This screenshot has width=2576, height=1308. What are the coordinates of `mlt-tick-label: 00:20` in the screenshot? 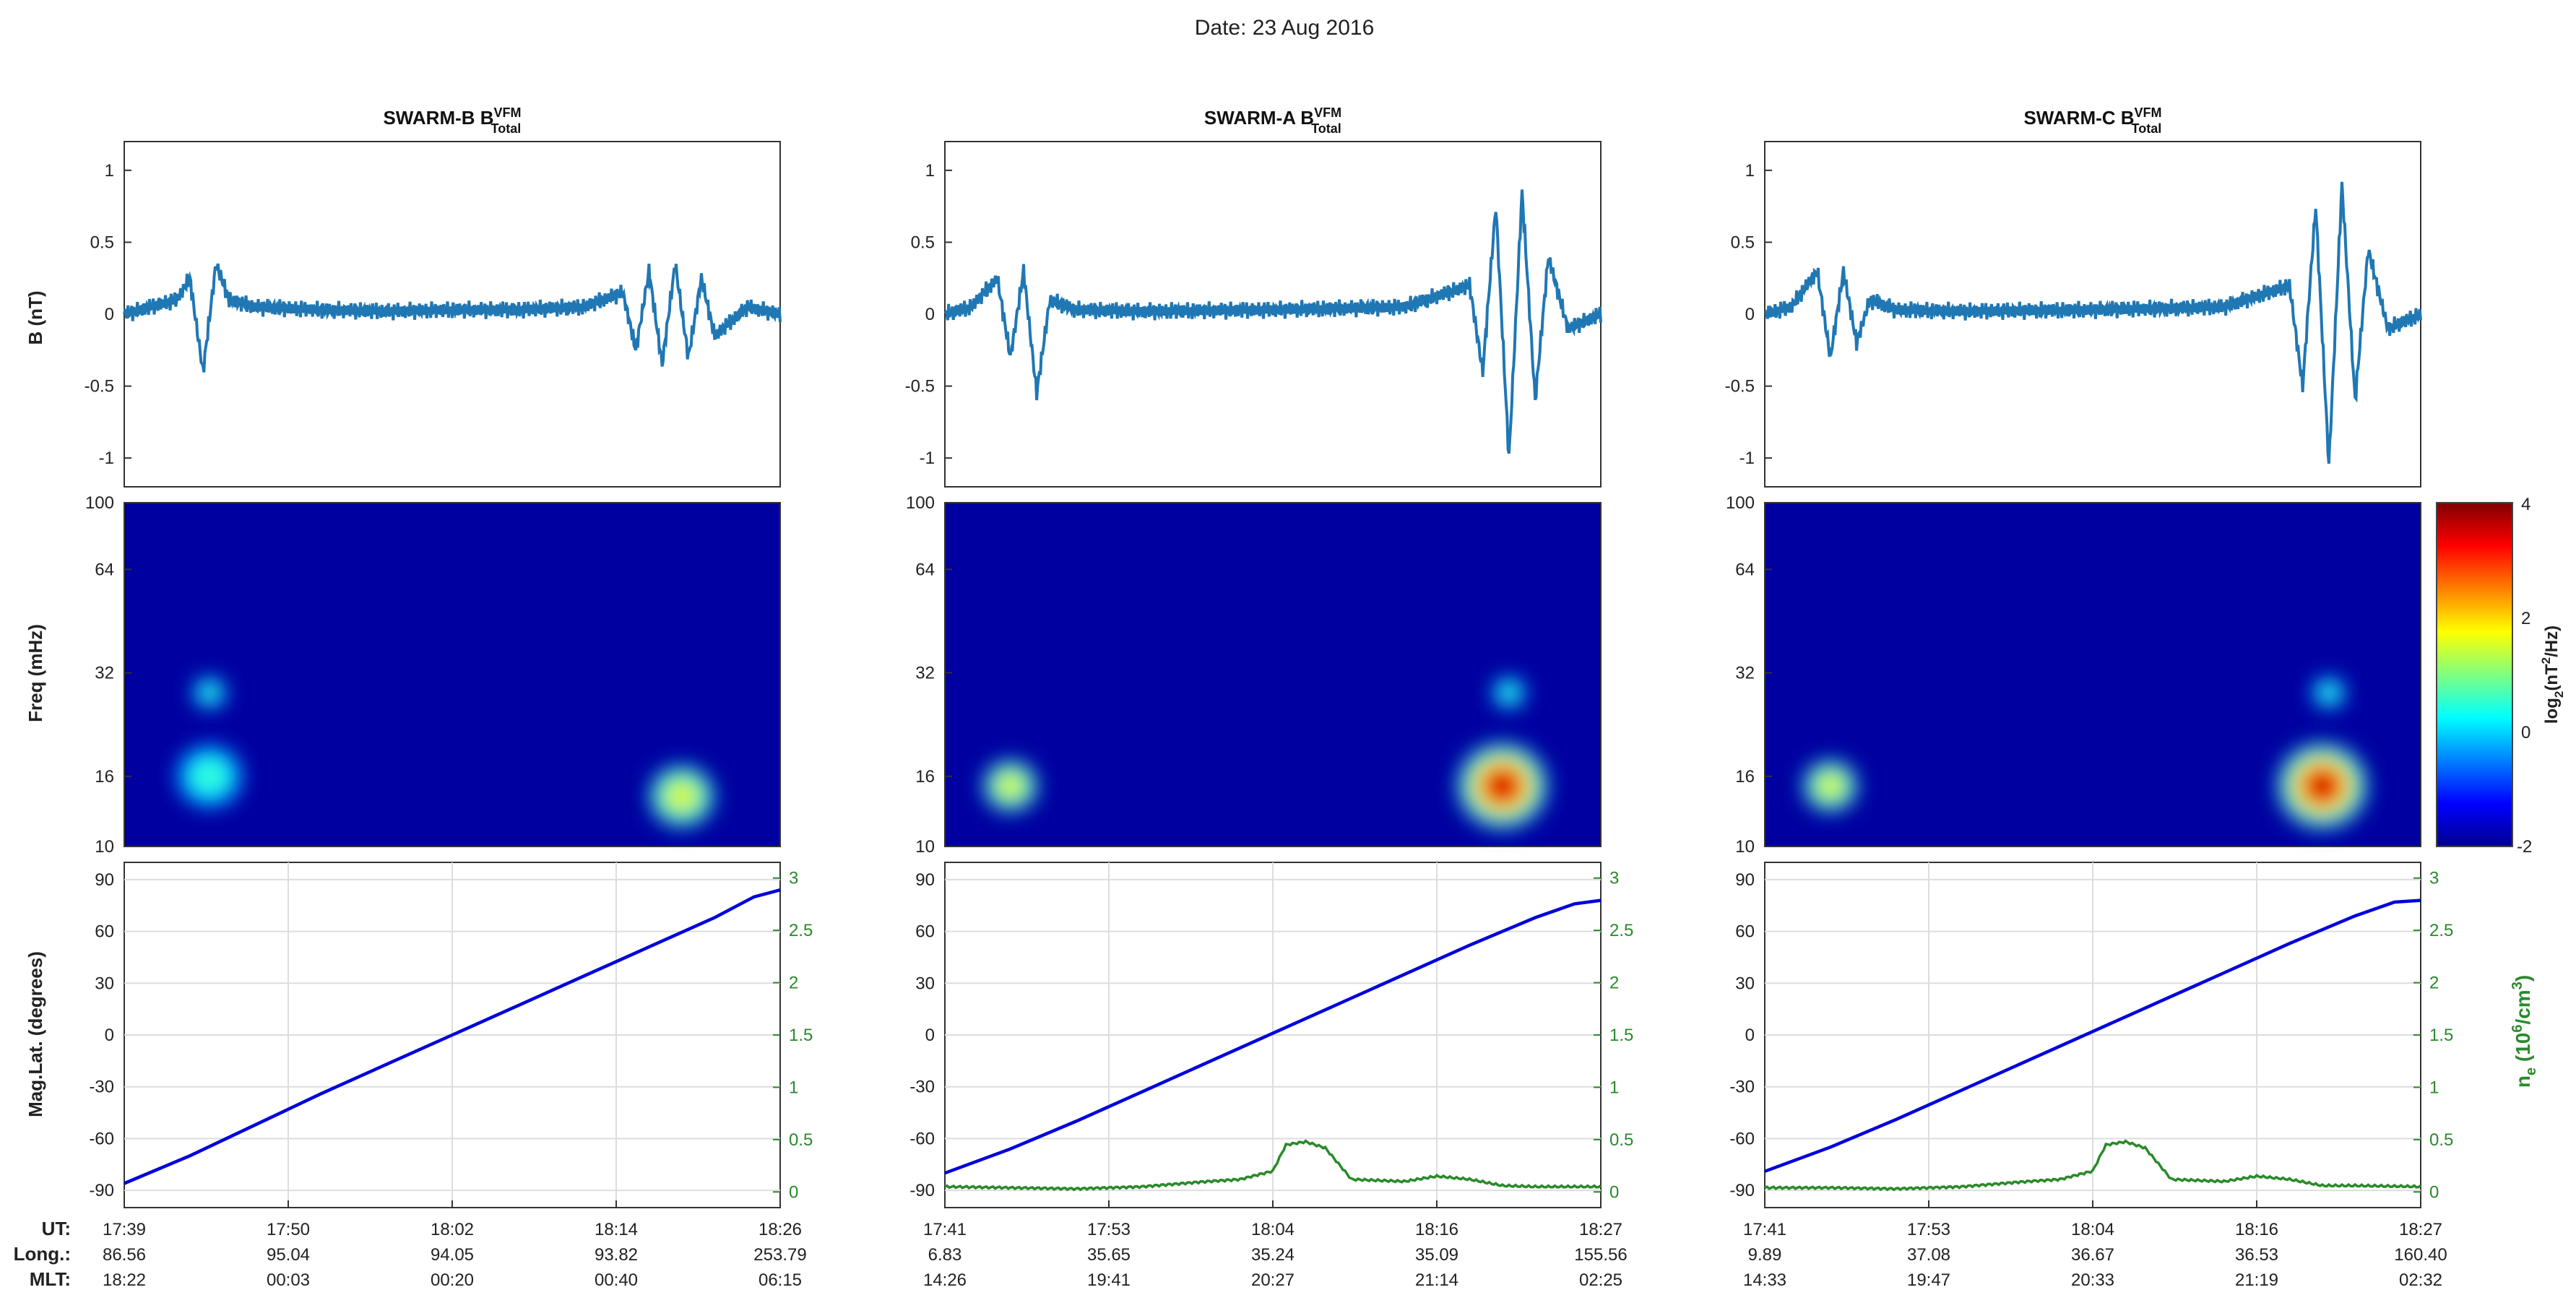 It's located at (452, 1280).